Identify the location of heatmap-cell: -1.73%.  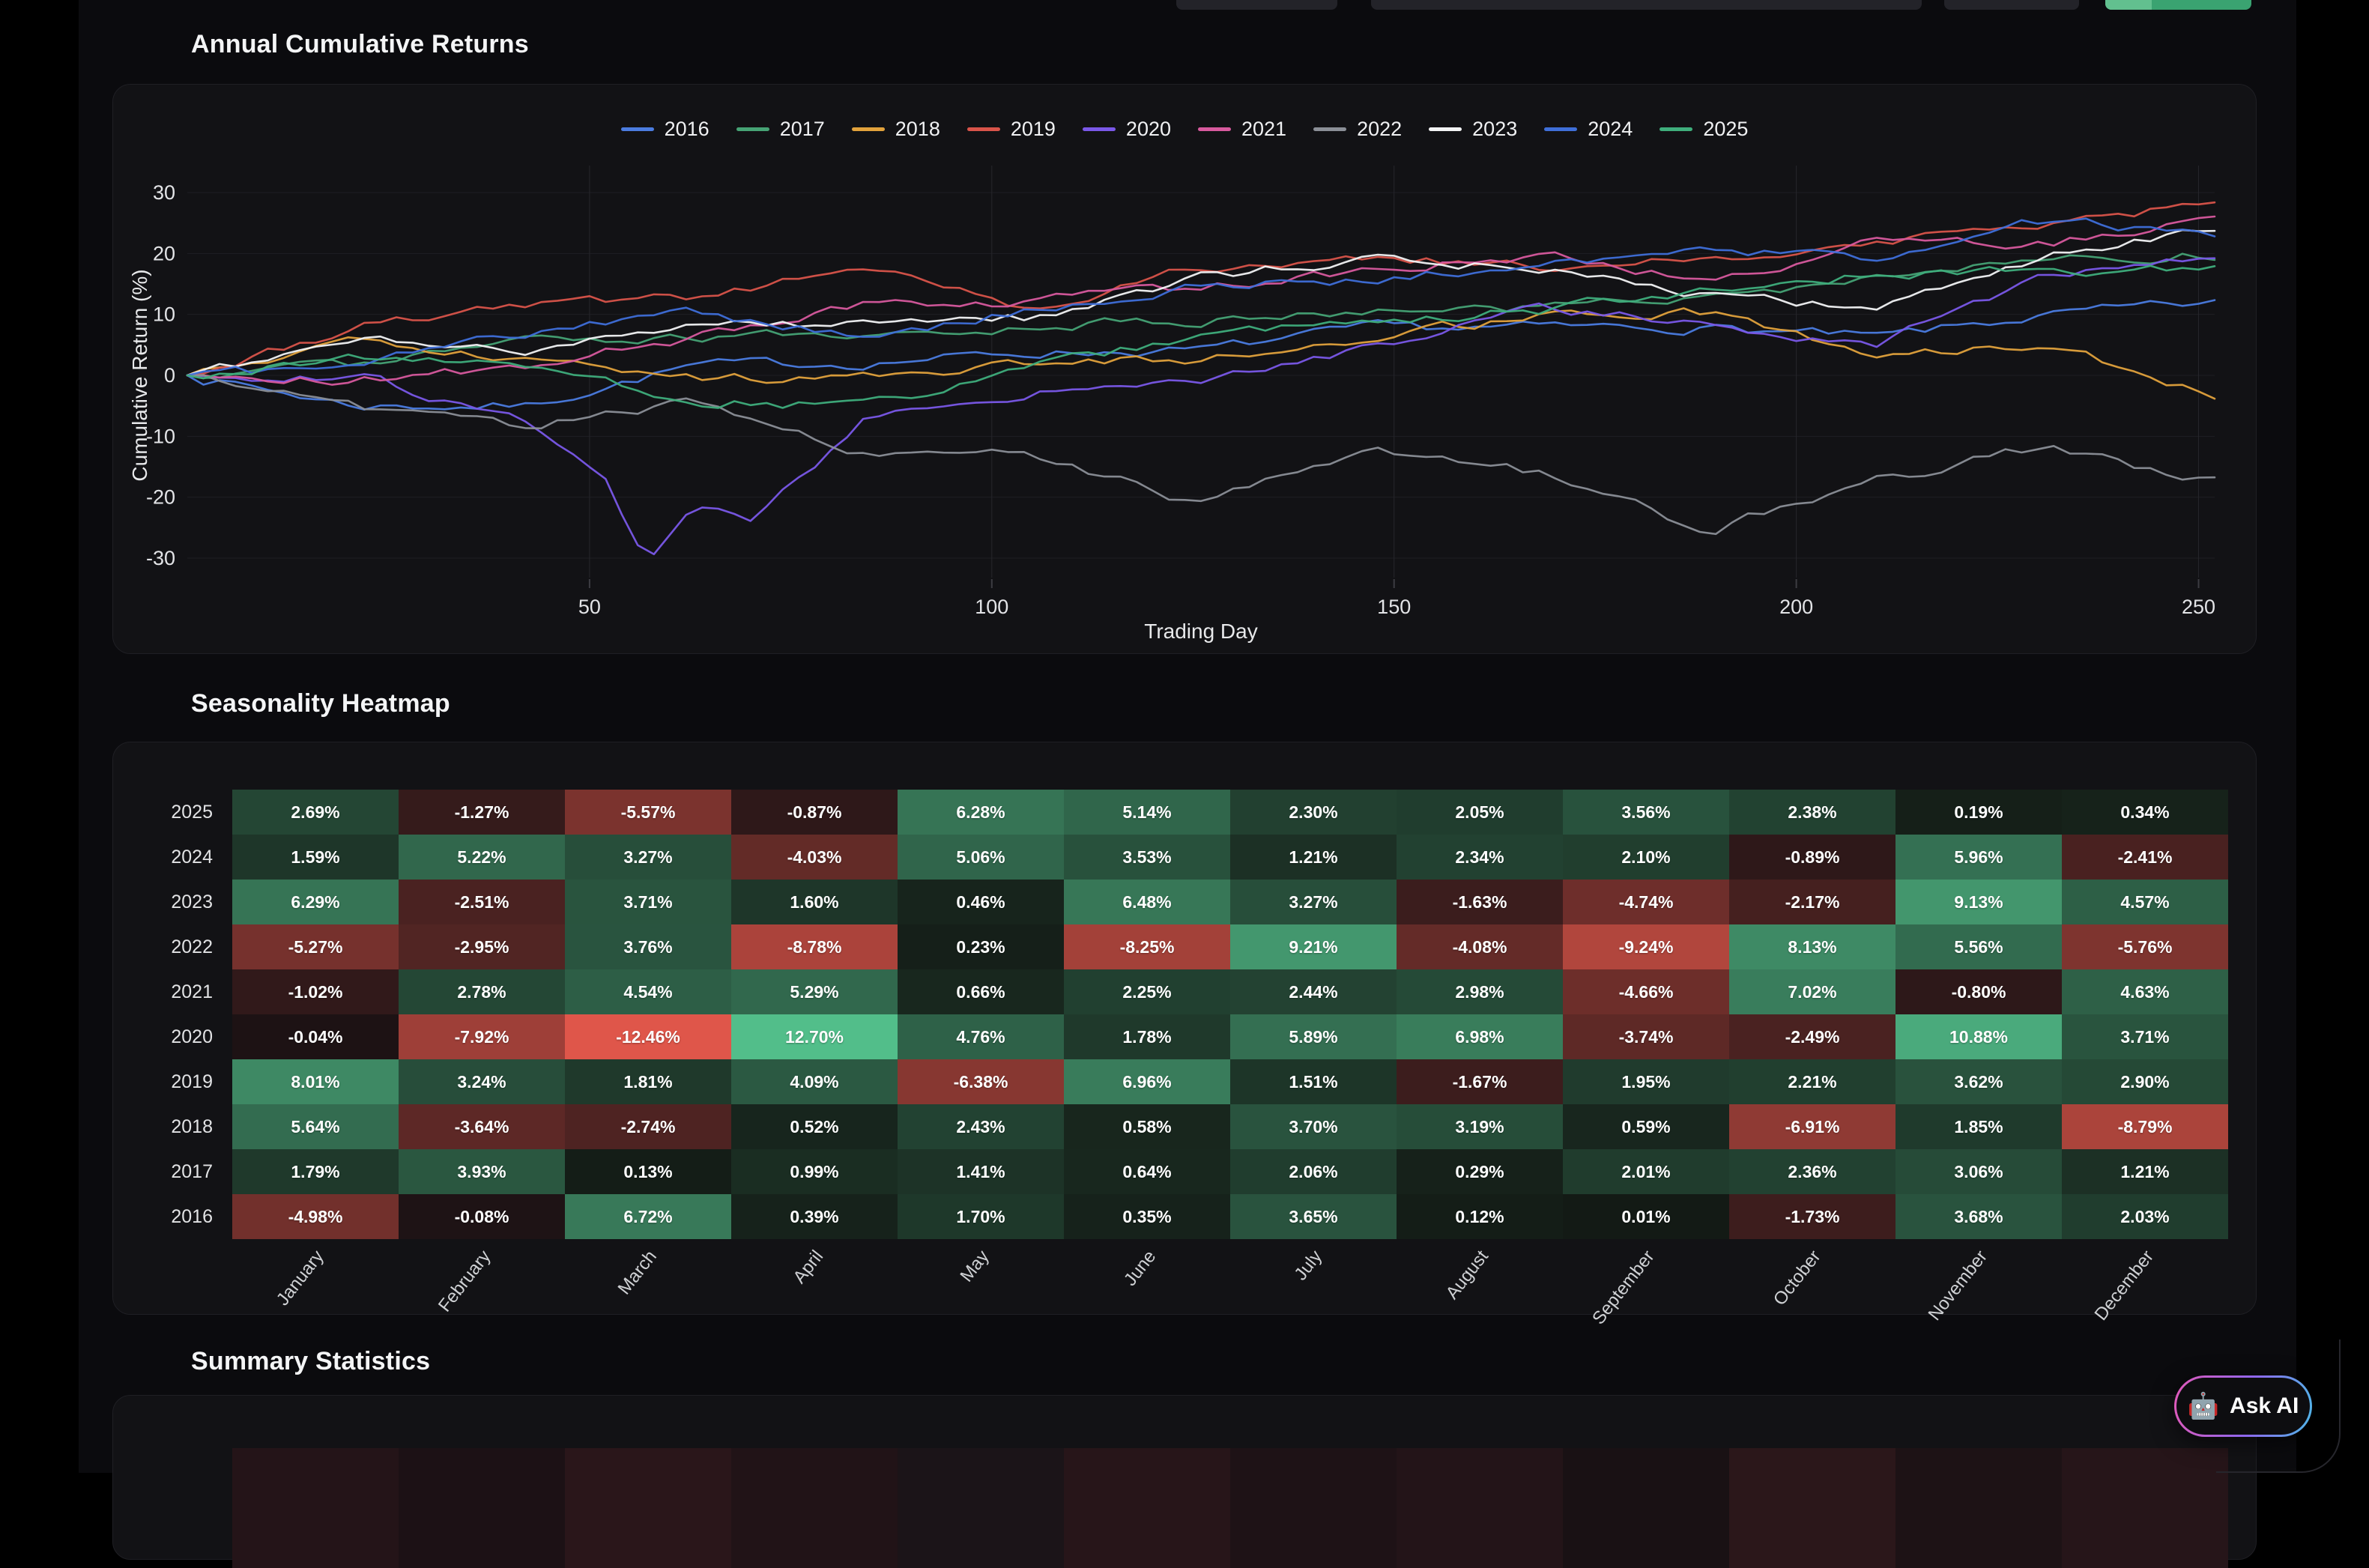
(1812, 1216).